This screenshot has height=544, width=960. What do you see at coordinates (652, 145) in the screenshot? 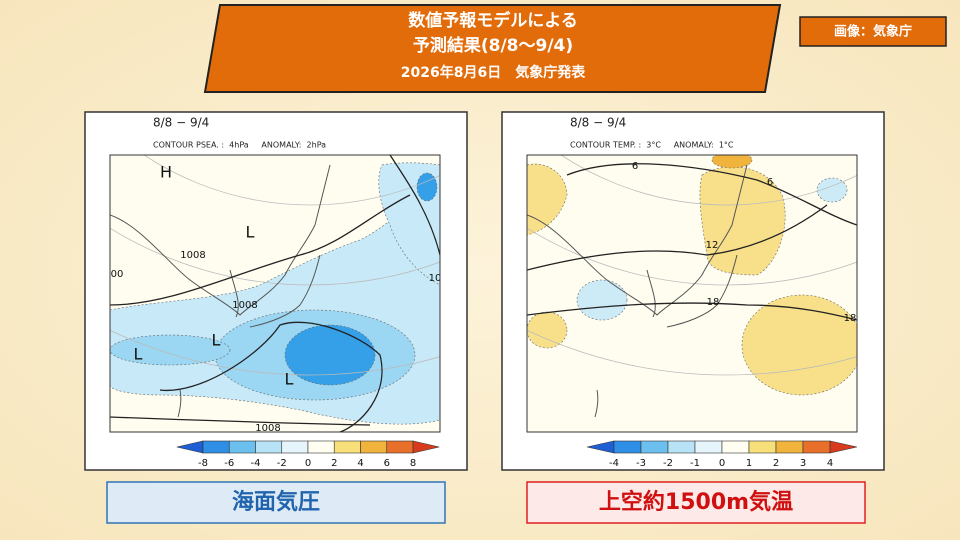
I see `contour-note: CONTOUR TEMP. : 3°C ANOMALY: 1°C` at bounding box center [652, 145].